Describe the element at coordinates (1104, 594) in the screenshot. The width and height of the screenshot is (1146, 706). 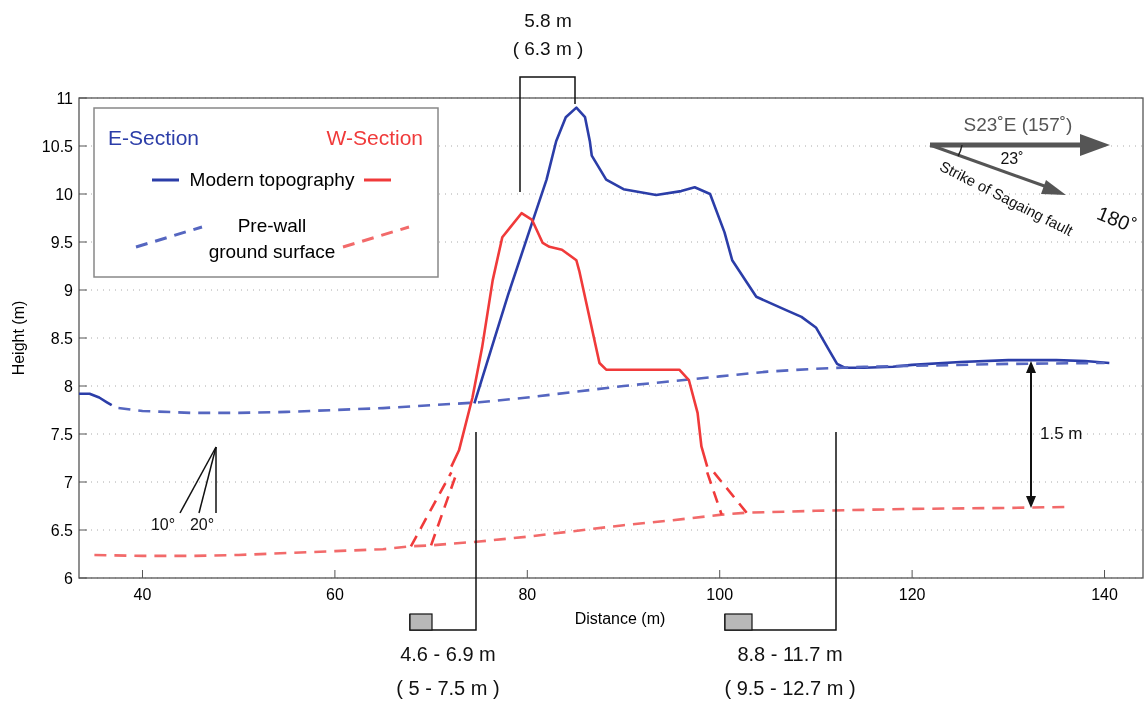
I see `x-tick-label: 140` at that location.